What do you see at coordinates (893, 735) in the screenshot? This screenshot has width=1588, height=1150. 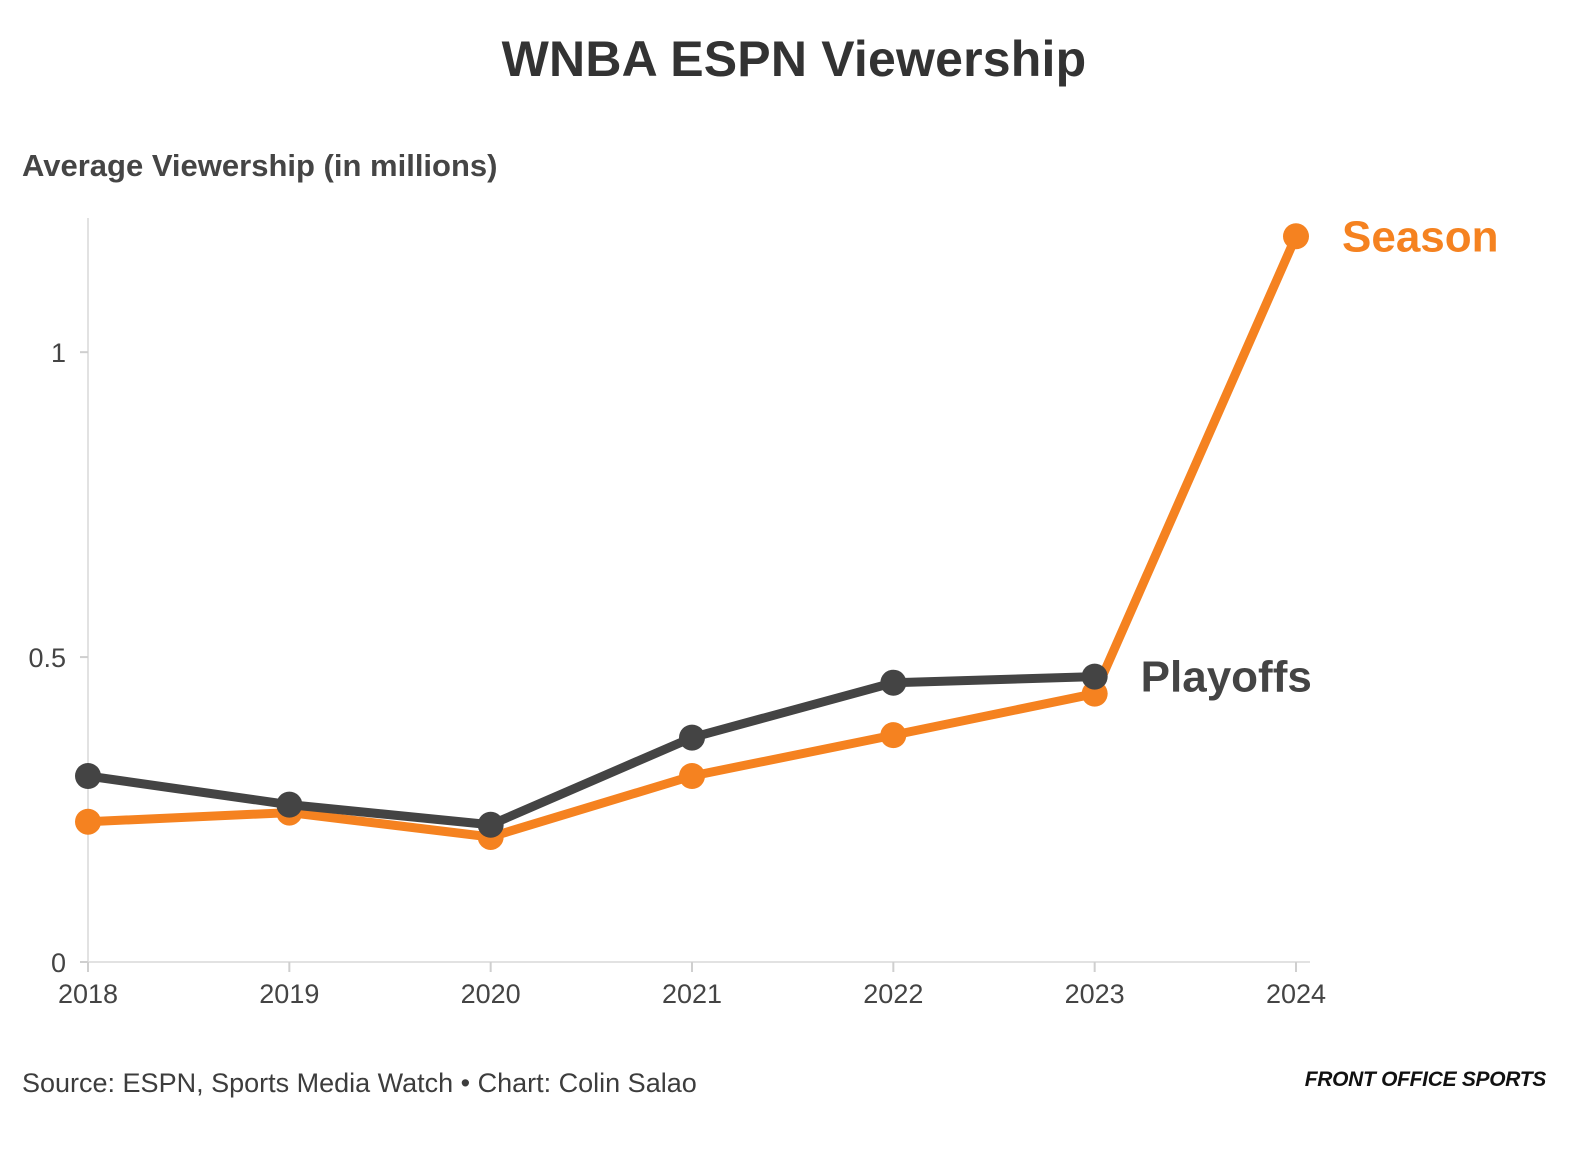 I see `season-point-2022` at bounding box center [893, 735].